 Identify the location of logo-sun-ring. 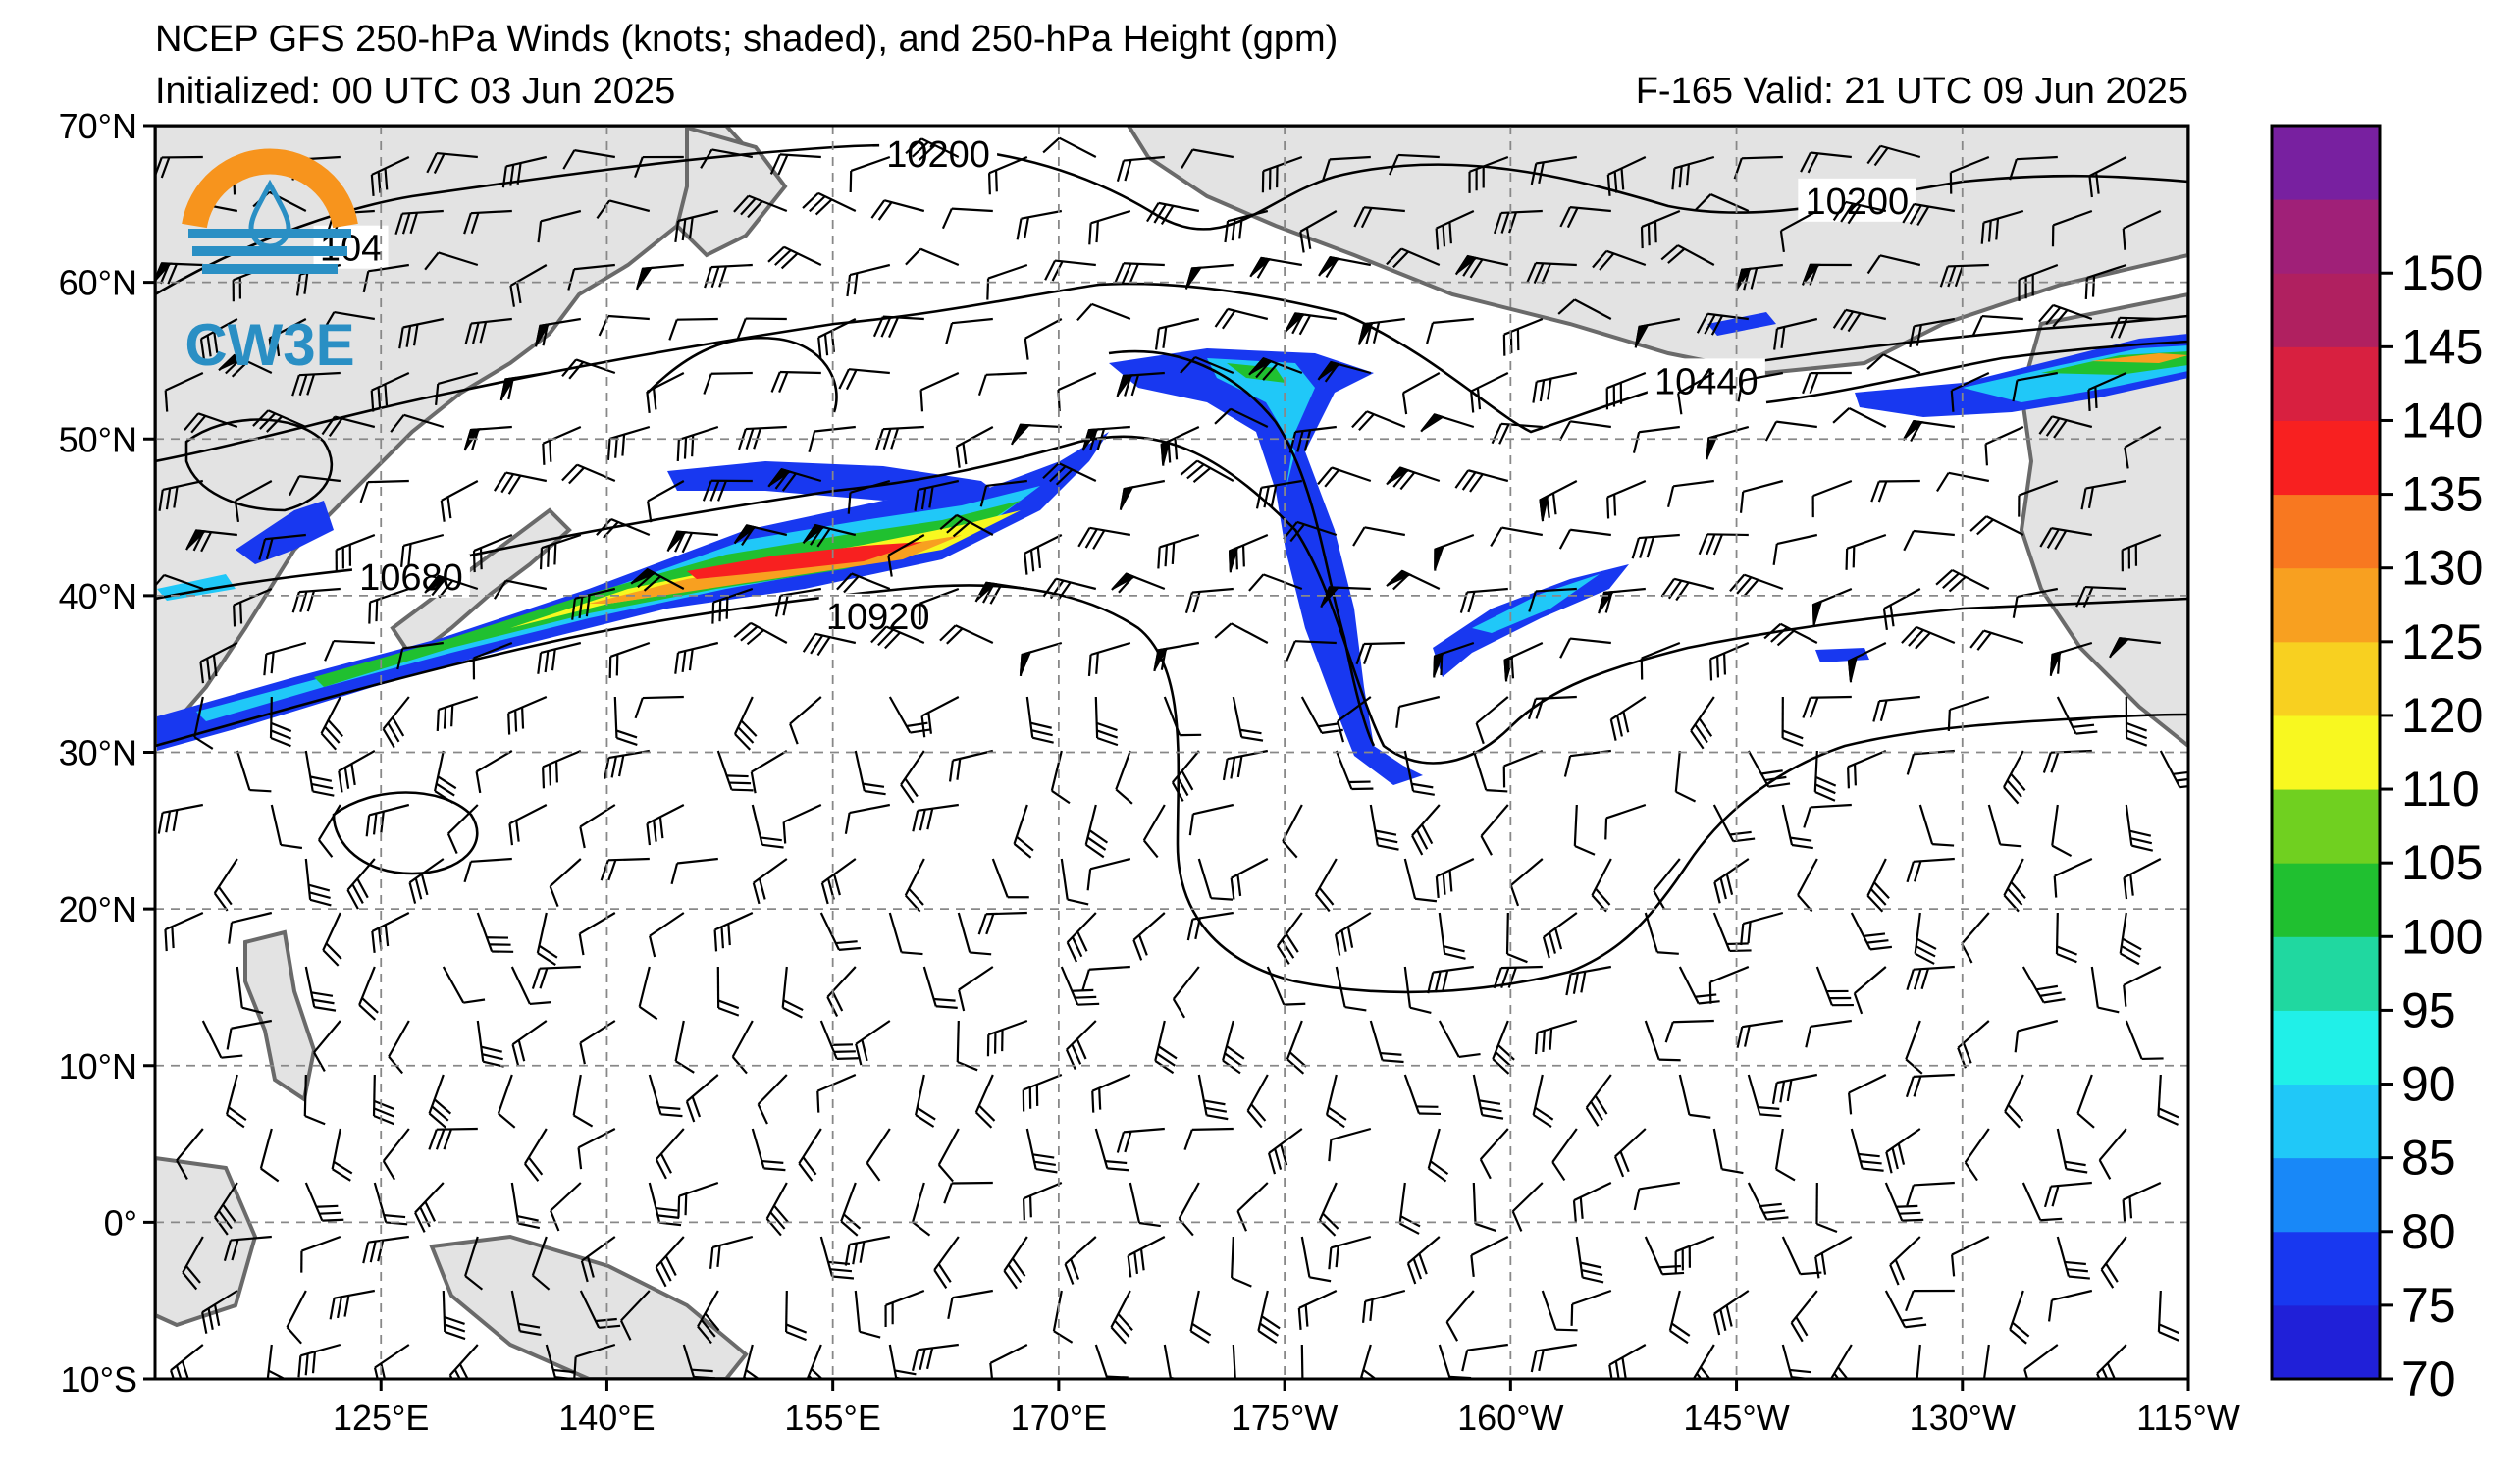
(270, 188).